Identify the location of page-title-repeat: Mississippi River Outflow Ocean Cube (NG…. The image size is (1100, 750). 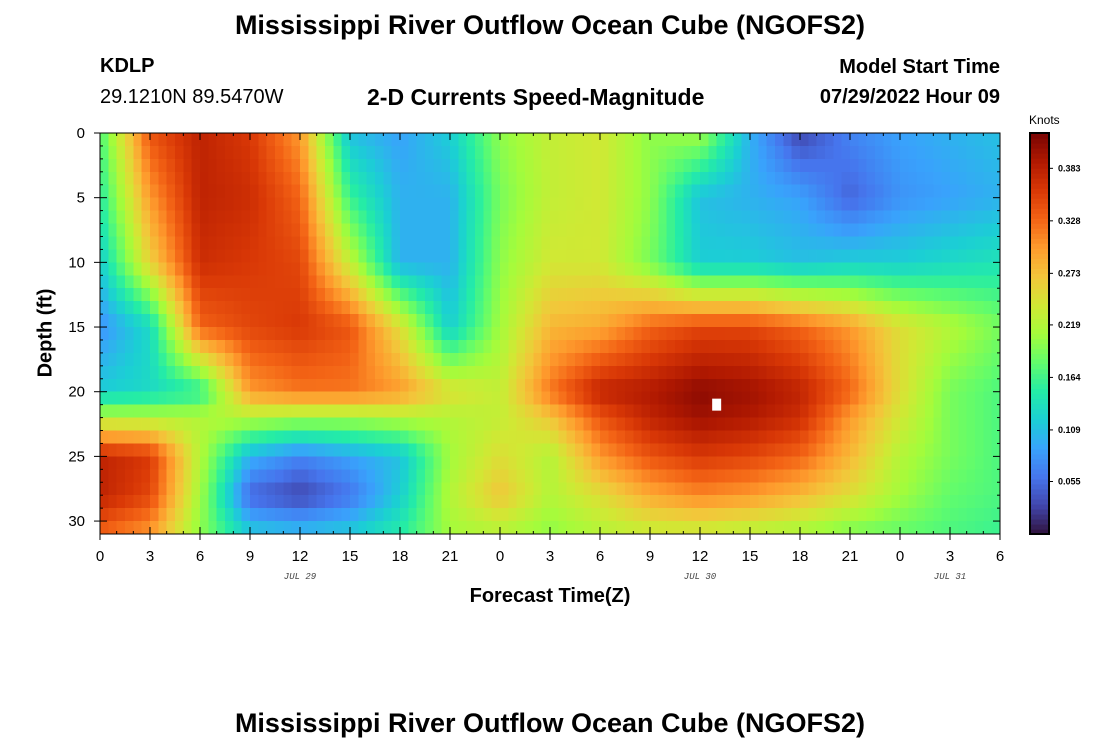
(550, 723).